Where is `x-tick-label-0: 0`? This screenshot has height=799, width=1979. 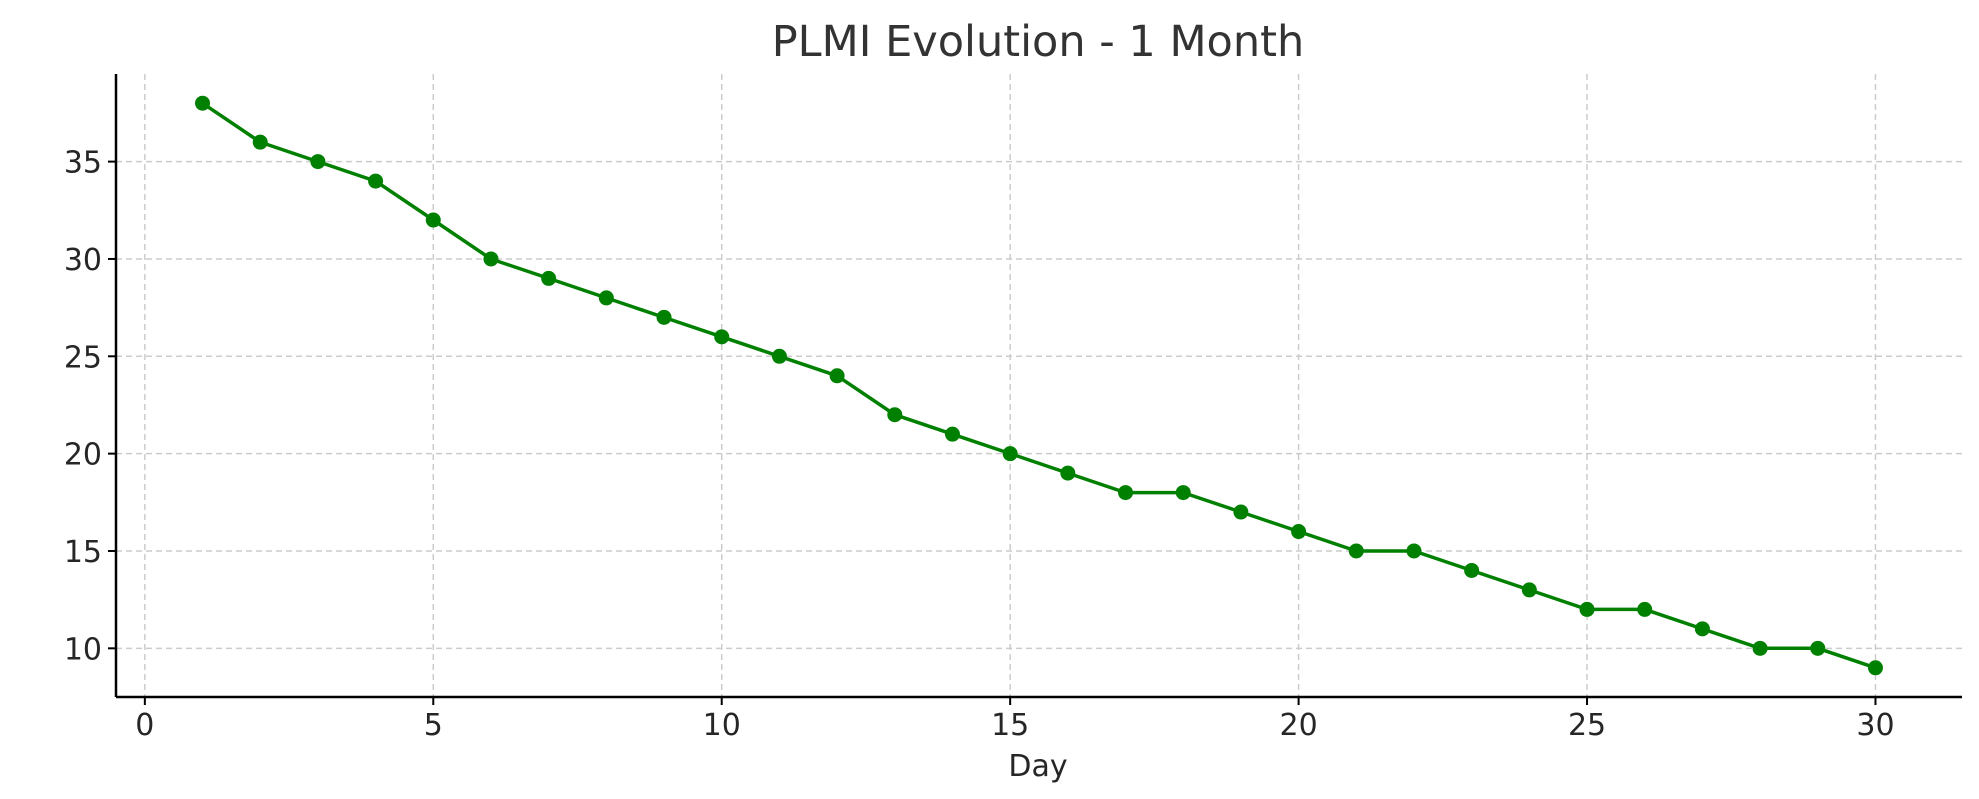
x-tick-label-0: 0 is located at coordinates (144, 725).